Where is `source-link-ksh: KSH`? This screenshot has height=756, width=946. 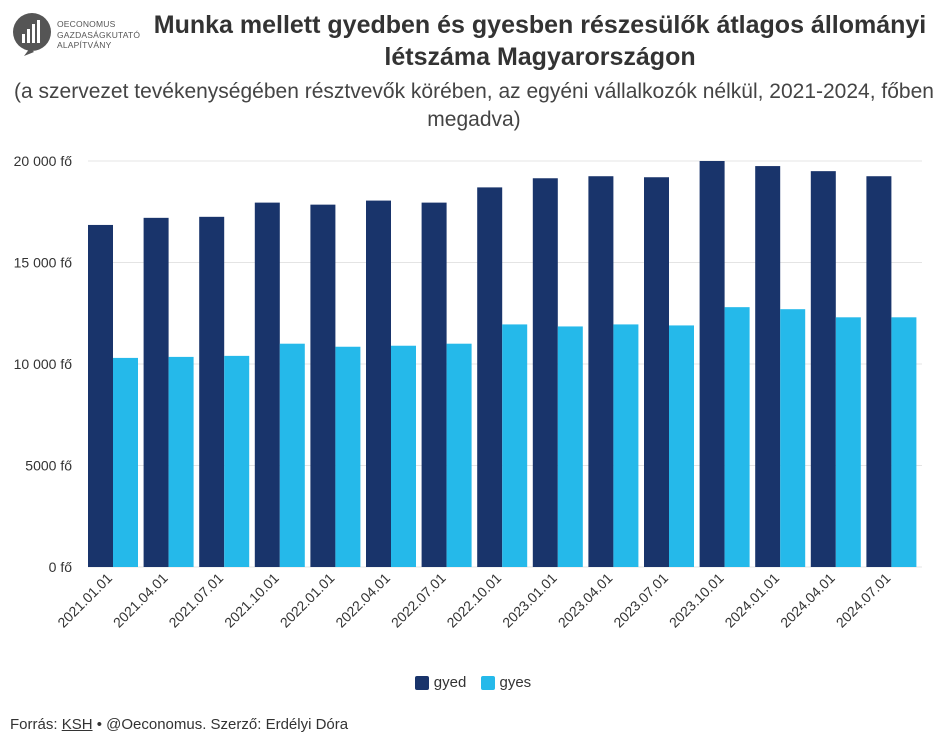
source-link-ksh: KSH is located at coordinates (77, 724).